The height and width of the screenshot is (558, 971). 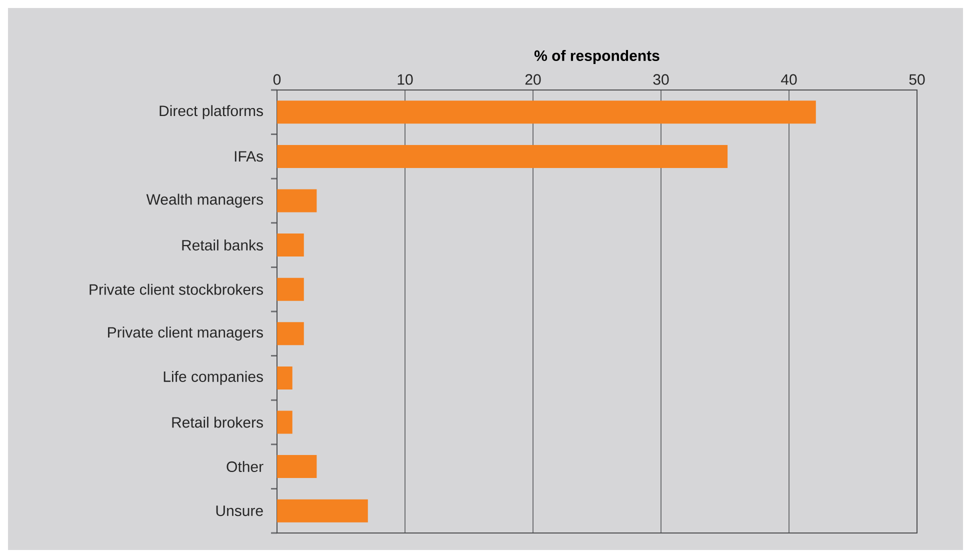 I want to click on y-tick-label: Other, so click(x=245, y=466).